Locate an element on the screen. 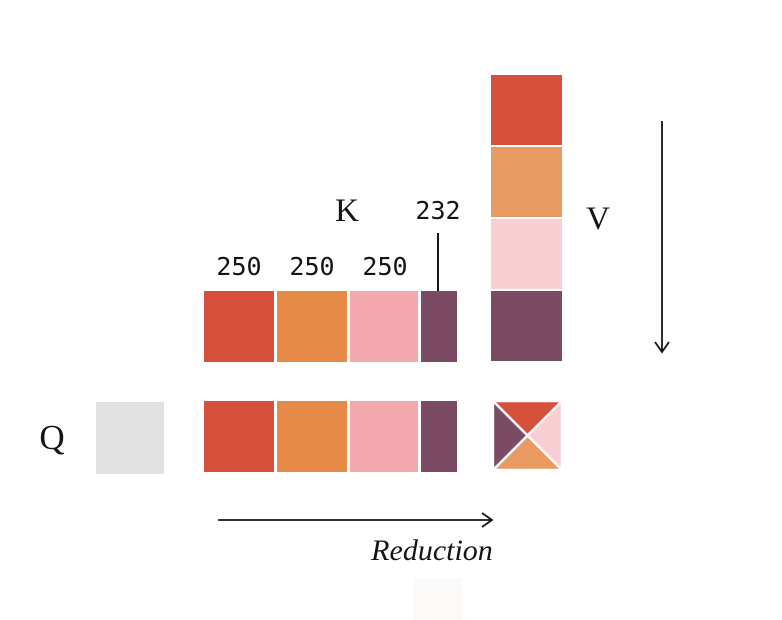 The image size is (782, 620). k-label: K is located at coordinates (347, 211).